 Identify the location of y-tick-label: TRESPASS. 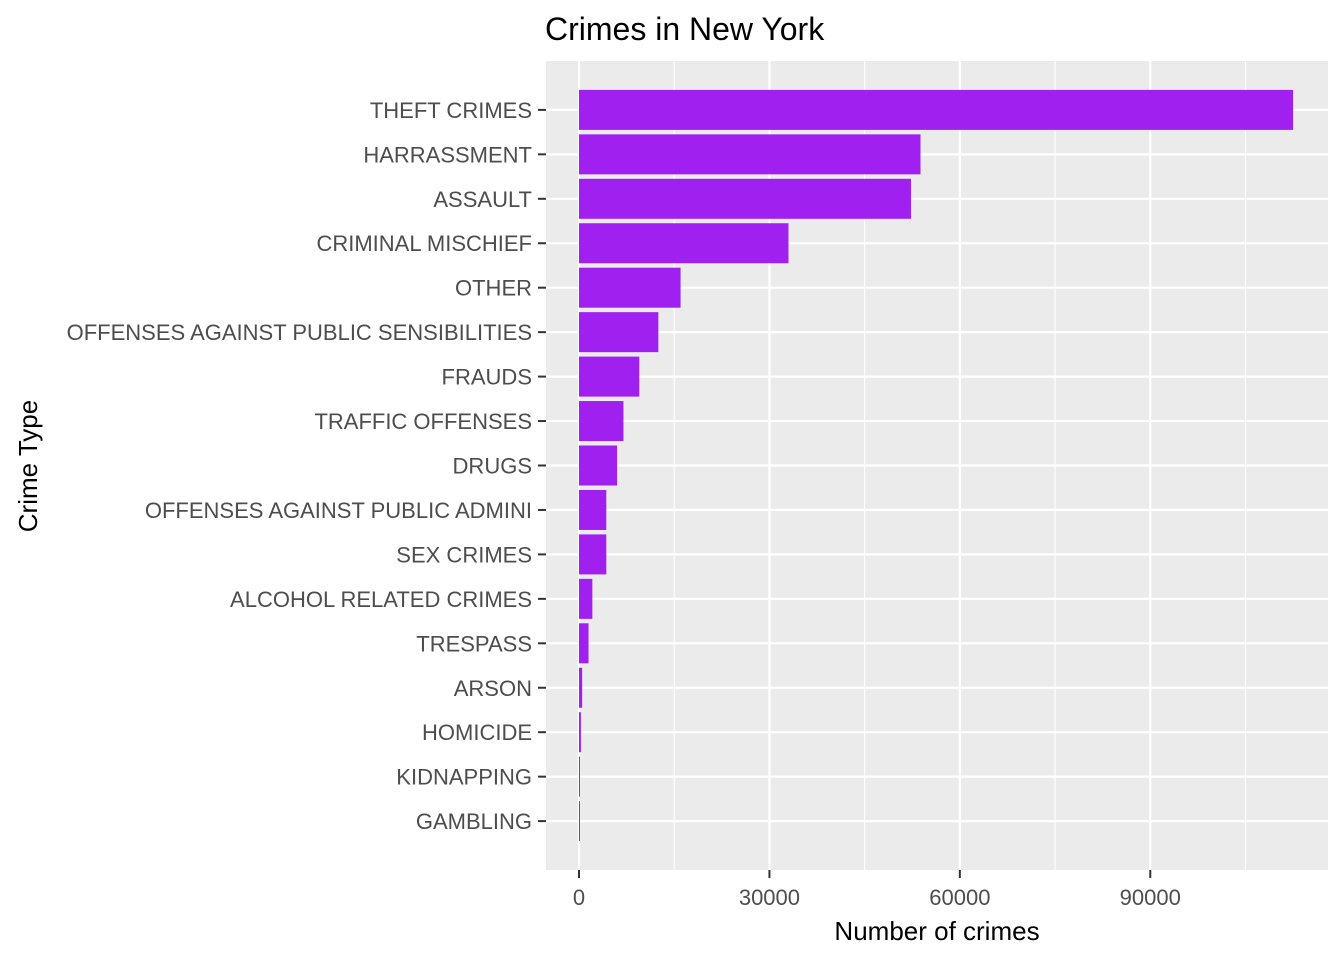
(474, 643).